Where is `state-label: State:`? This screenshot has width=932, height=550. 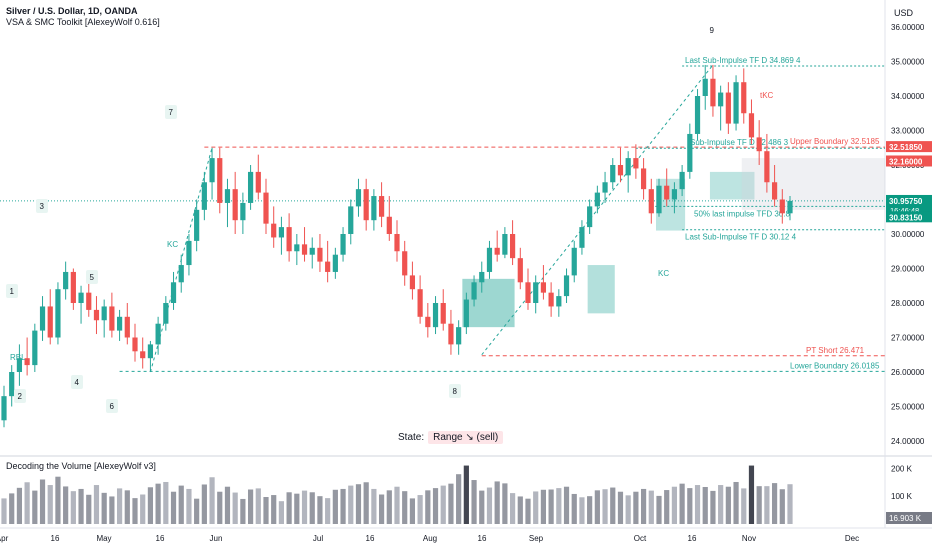
state-label: State: is located at coordinates (411, 437).